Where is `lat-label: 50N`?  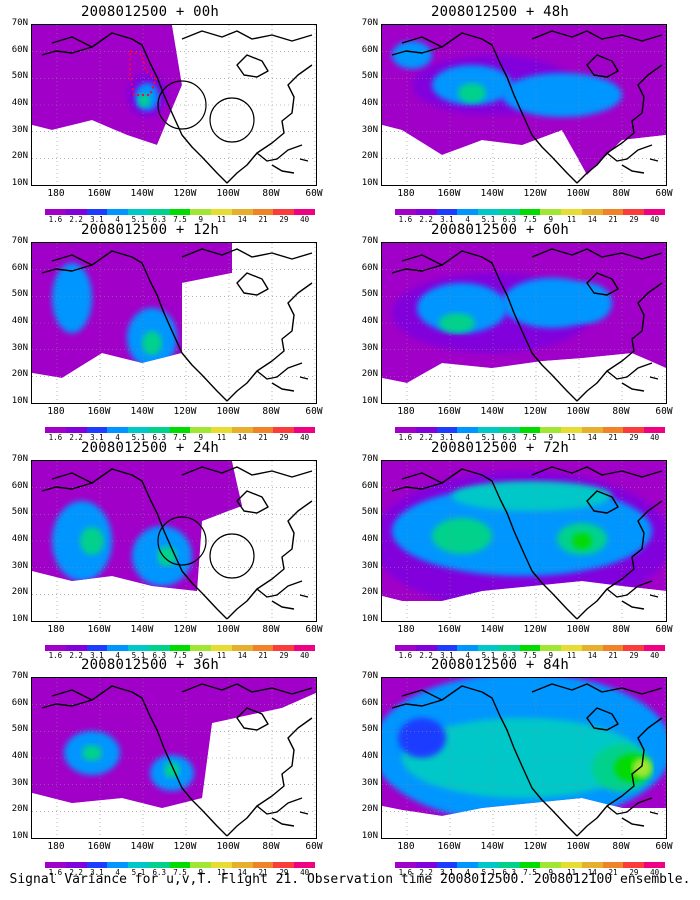
lat-label: 50N is located at coordinates (19, 512).